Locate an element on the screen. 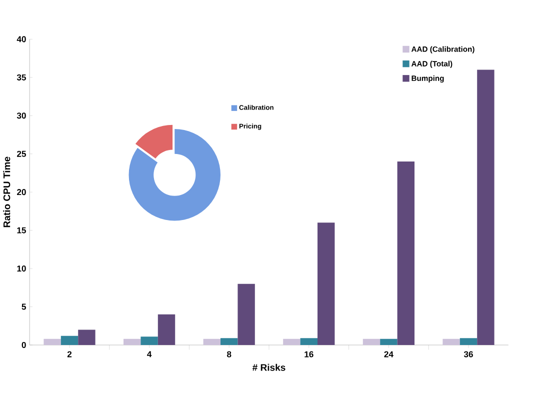 Image resolution: width=555 pixels, height=398 pixels. y-tick-label: 40 is located at coordinates (21, 39).